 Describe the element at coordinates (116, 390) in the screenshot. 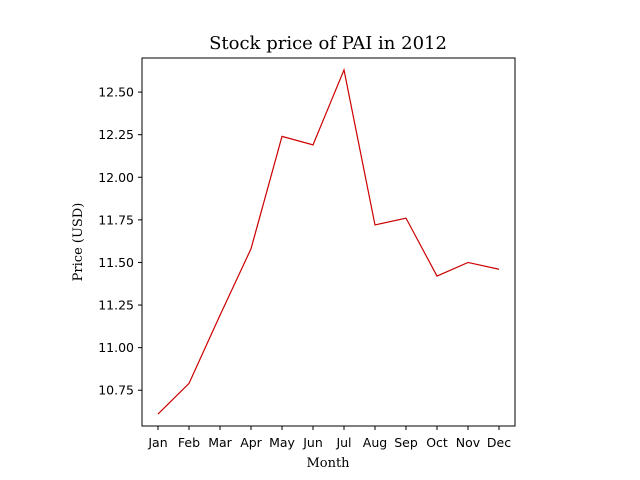

I see `y-tick-label: 10.75` at that location.